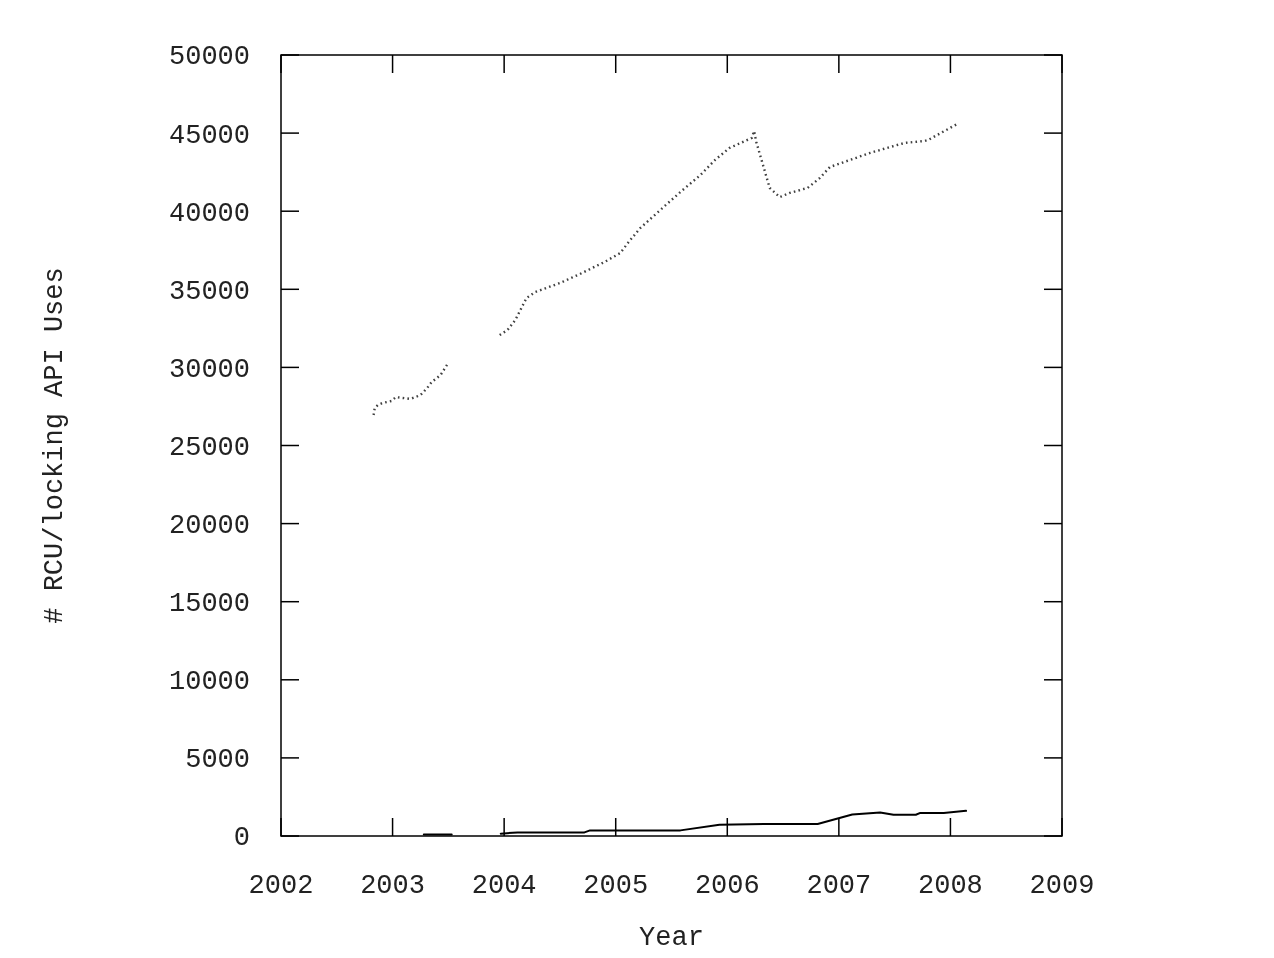  Describe the element at coordinates (727, 886) in the screenshot. I see `x-tick-label: 2006` at that location.